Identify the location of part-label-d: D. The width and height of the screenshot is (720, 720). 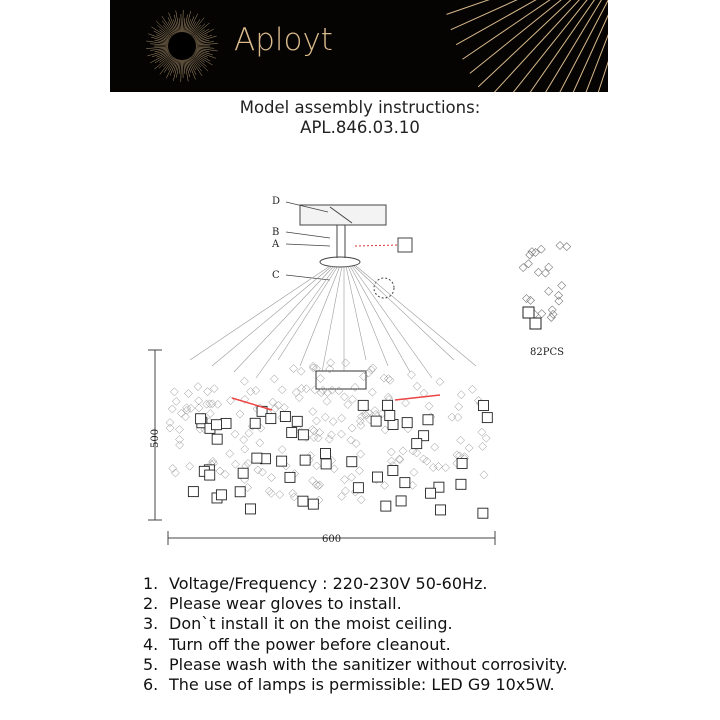
(276, 201).